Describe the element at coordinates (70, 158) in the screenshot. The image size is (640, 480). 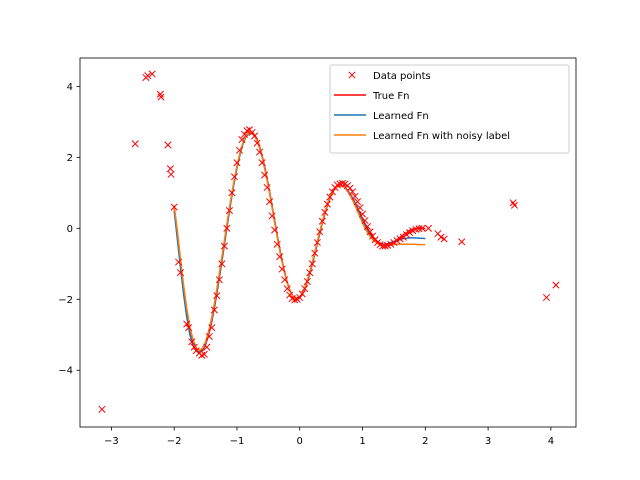
I see `y-tick-label: 2` at that location.